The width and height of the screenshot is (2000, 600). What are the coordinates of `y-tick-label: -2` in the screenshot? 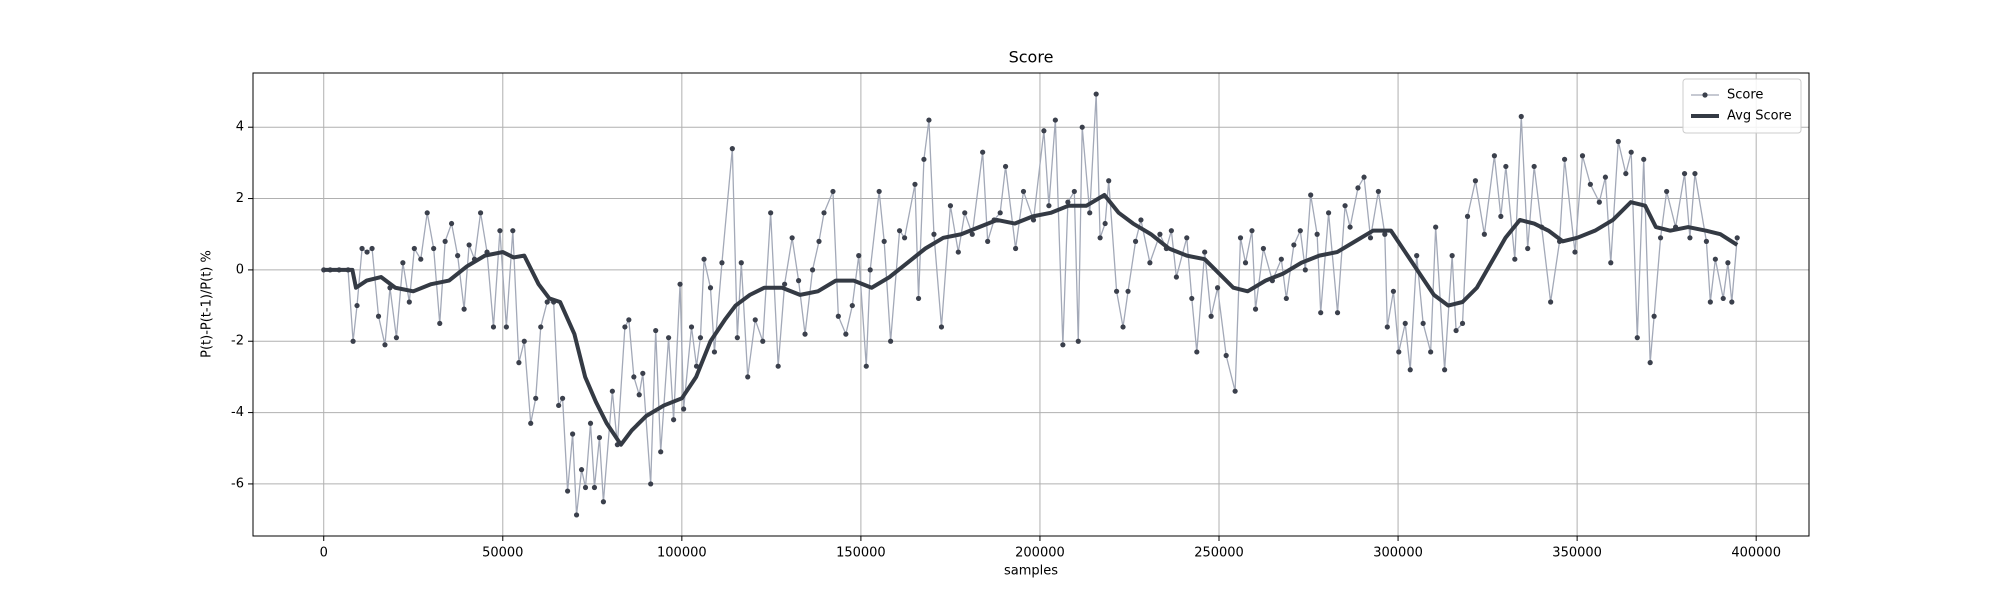 It's located at (237, 341).